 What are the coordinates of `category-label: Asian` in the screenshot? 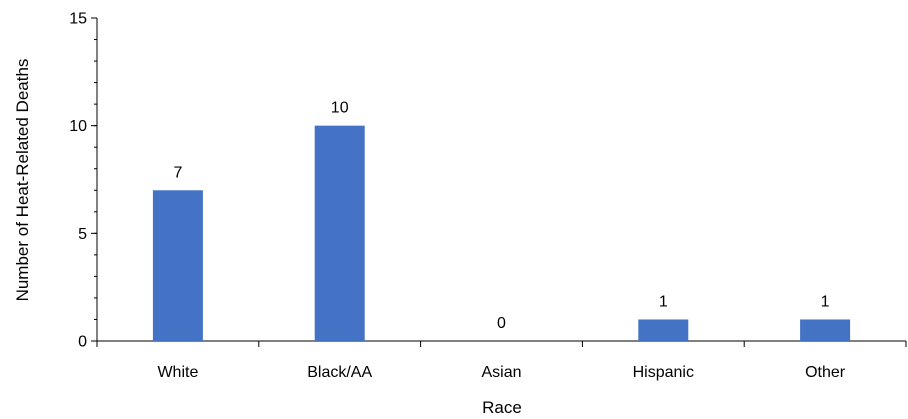 It's located at (501, 372).